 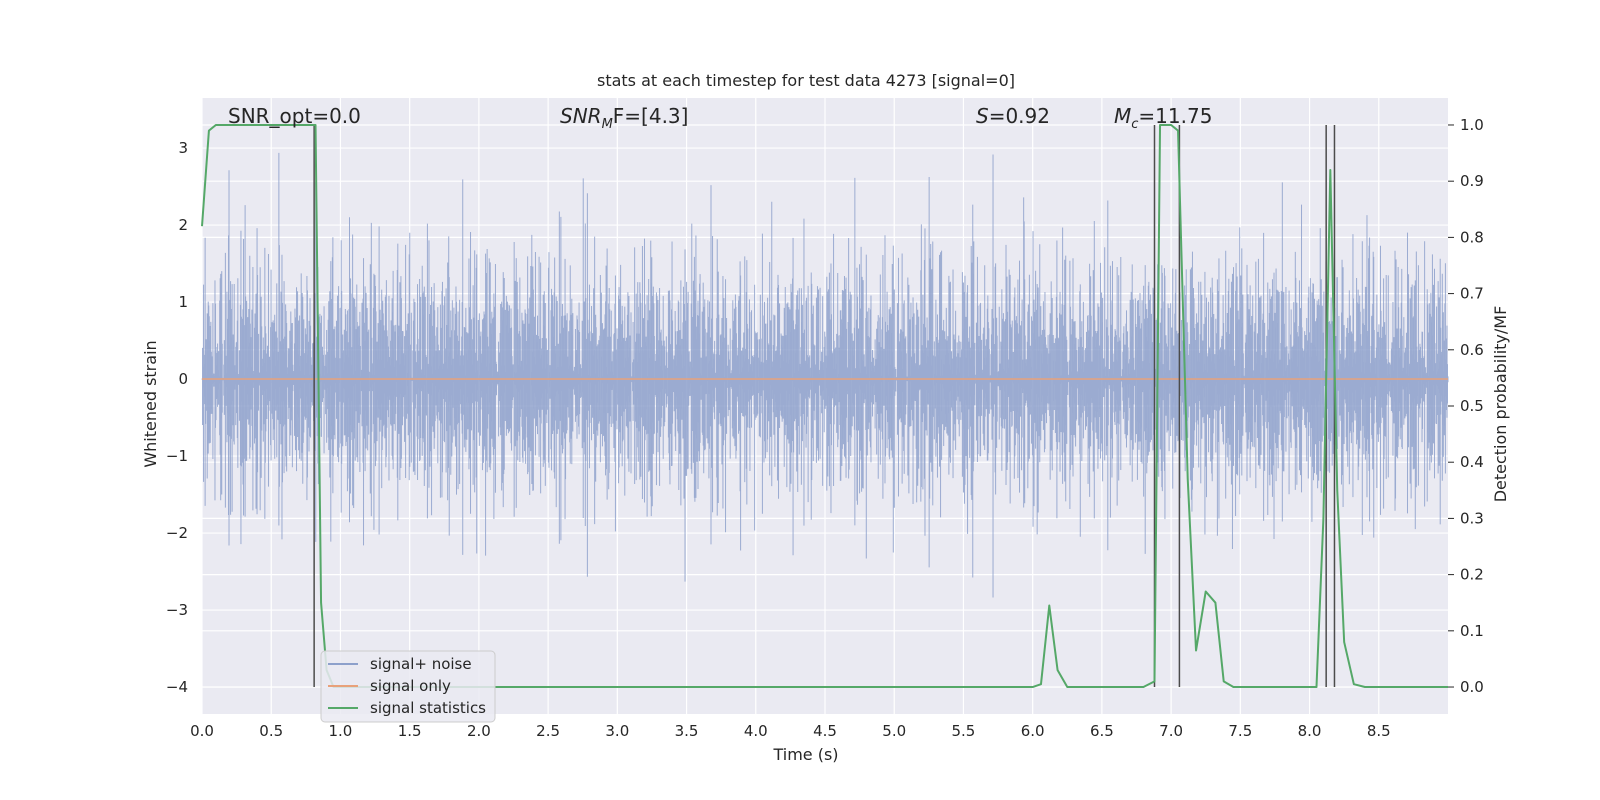 What do you see at coordinates (177, 610) in the screenshot?
I see `y-left-tick-label: −3` at bounding box center [177, 610].